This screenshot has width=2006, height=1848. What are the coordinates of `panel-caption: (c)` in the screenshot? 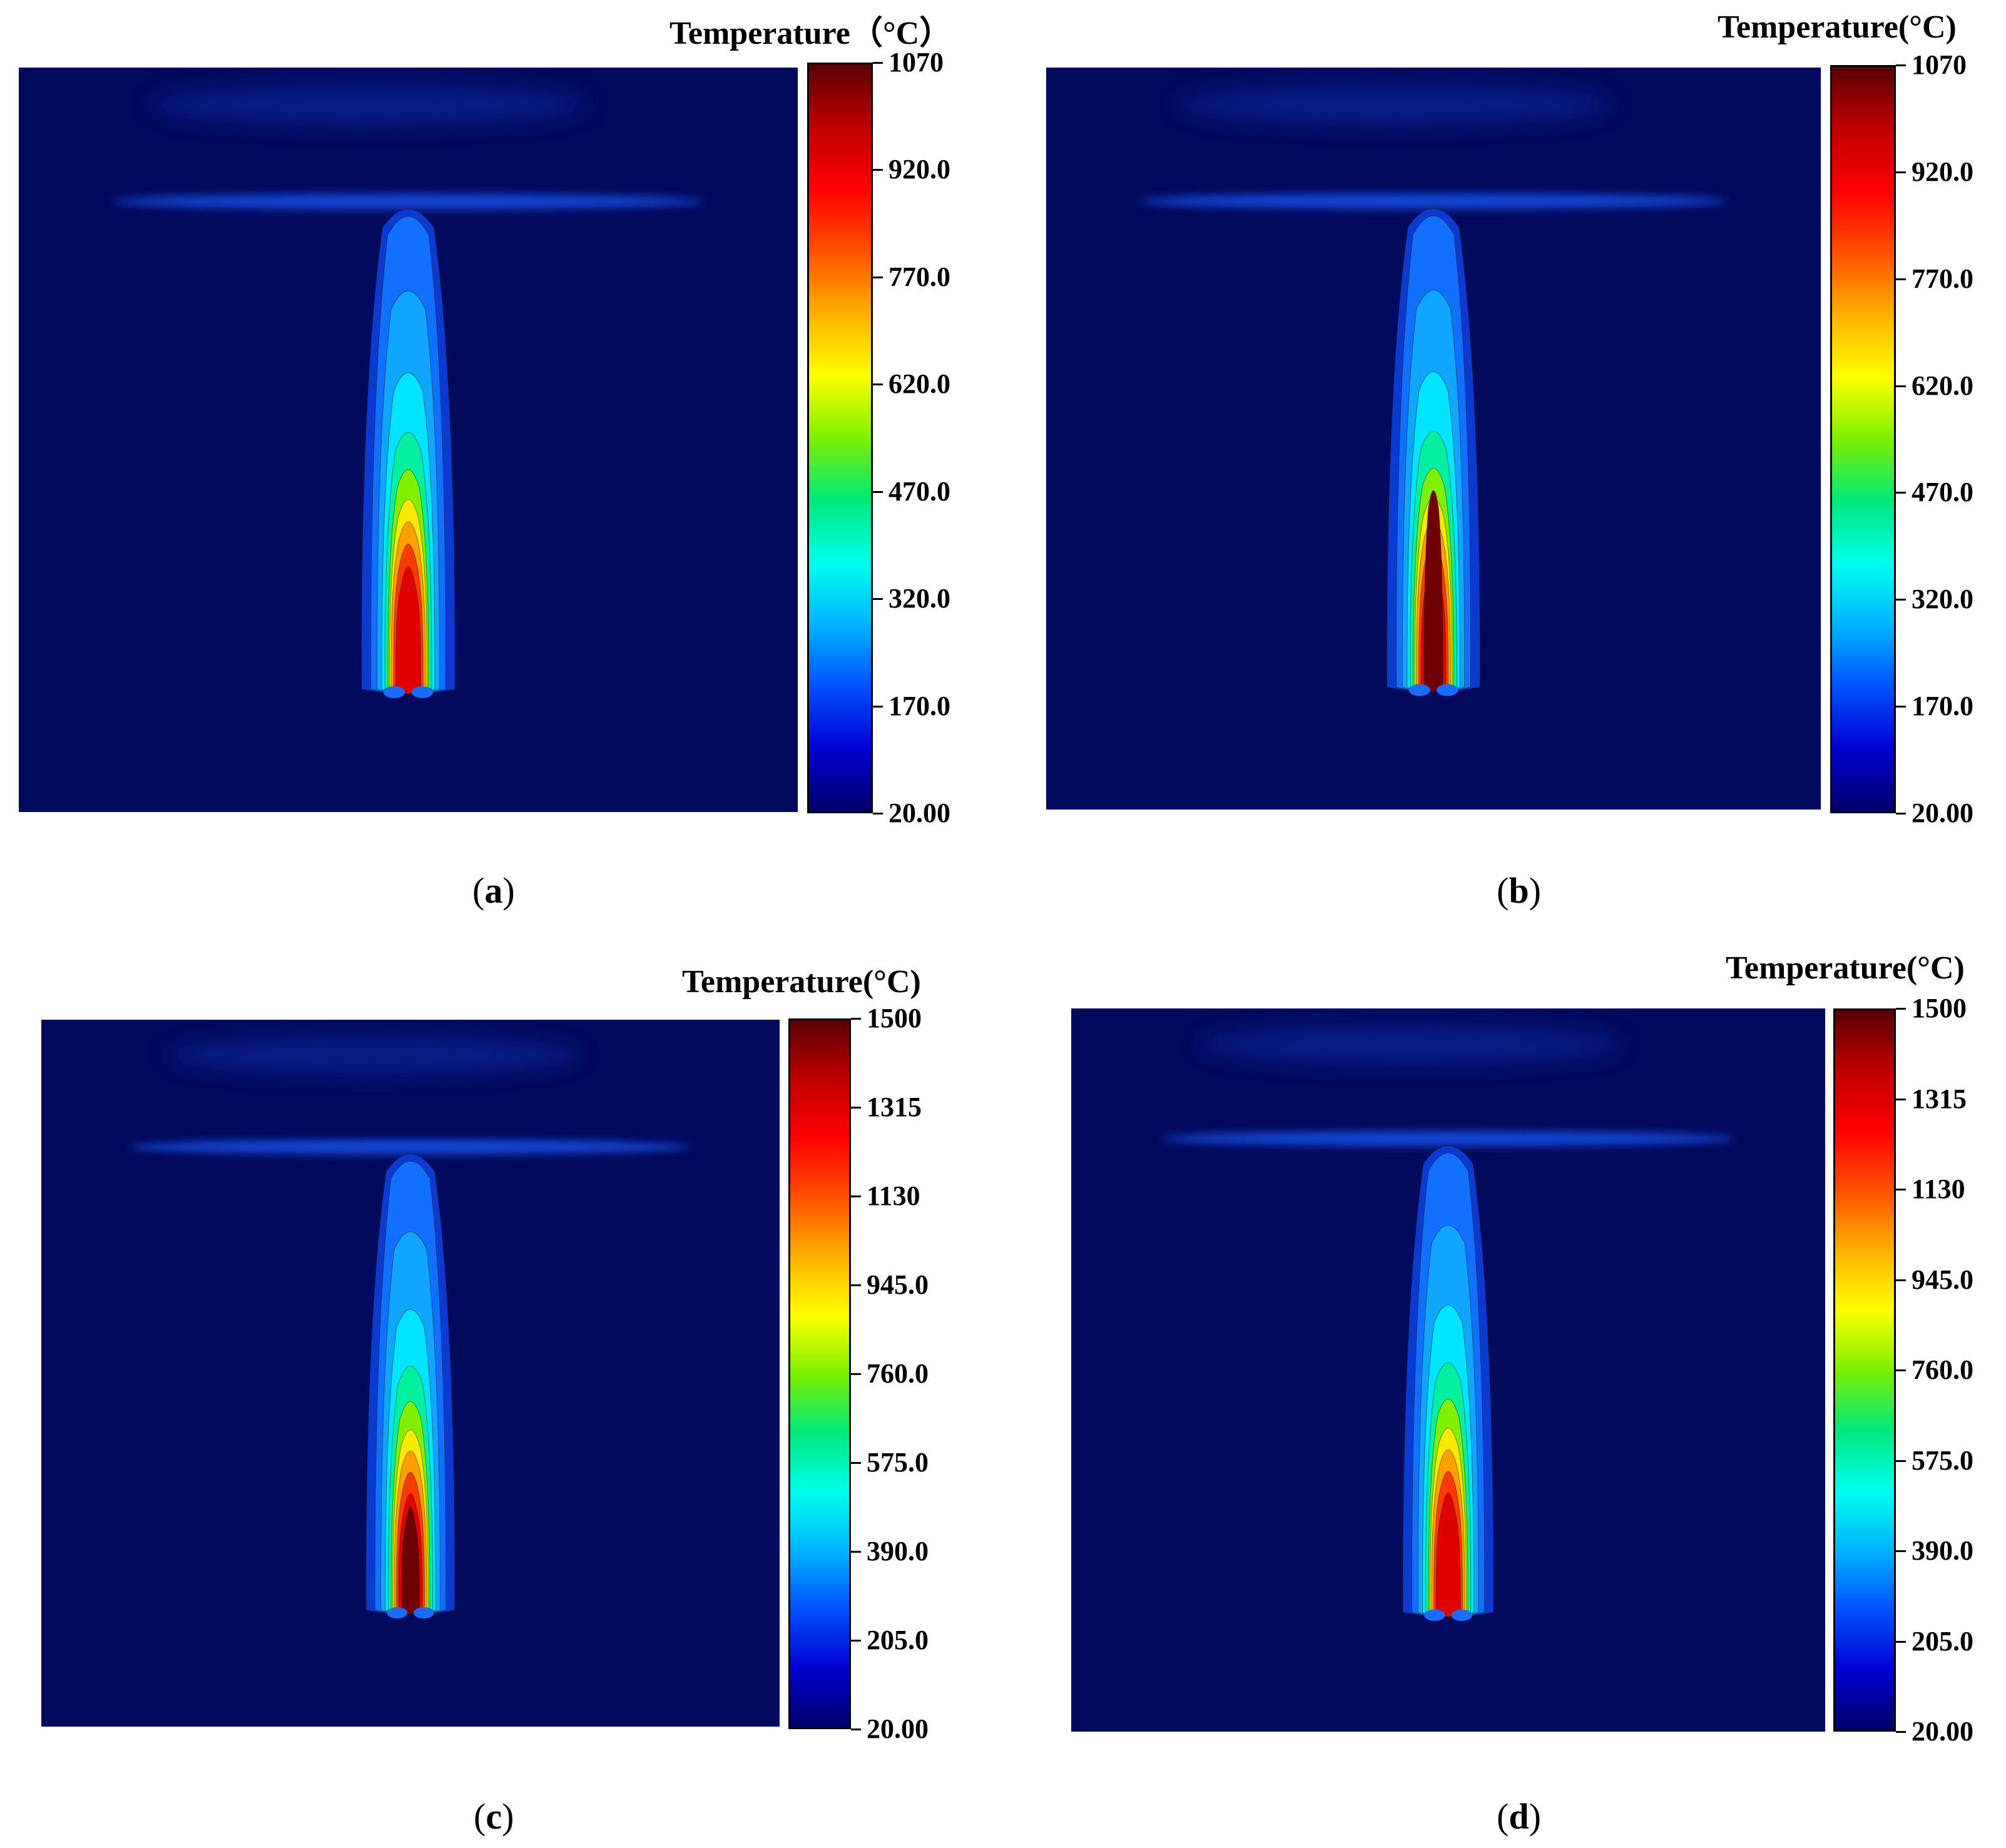 It's located at (494, 1816).